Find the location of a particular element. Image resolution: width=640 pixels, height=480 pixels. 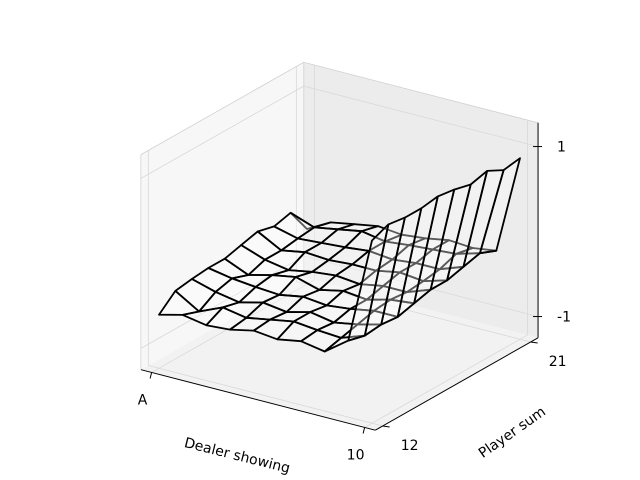

y-axis-title: Player sum is located at coordinates (512, 433).